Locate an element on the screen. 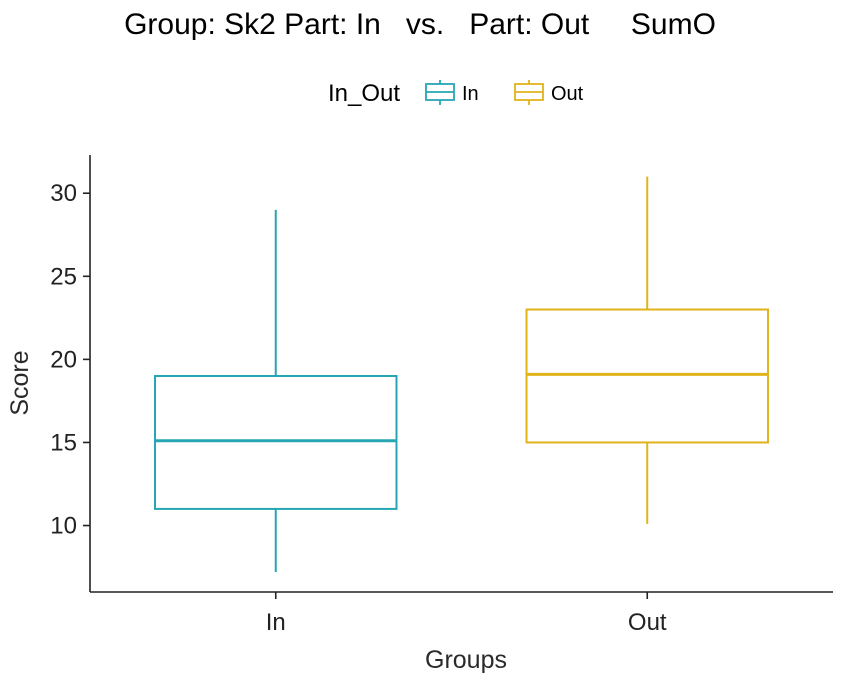 The height and width of the screenshot is (681, 851). y-tick-label: 10 is located at coordinates (63, 526).